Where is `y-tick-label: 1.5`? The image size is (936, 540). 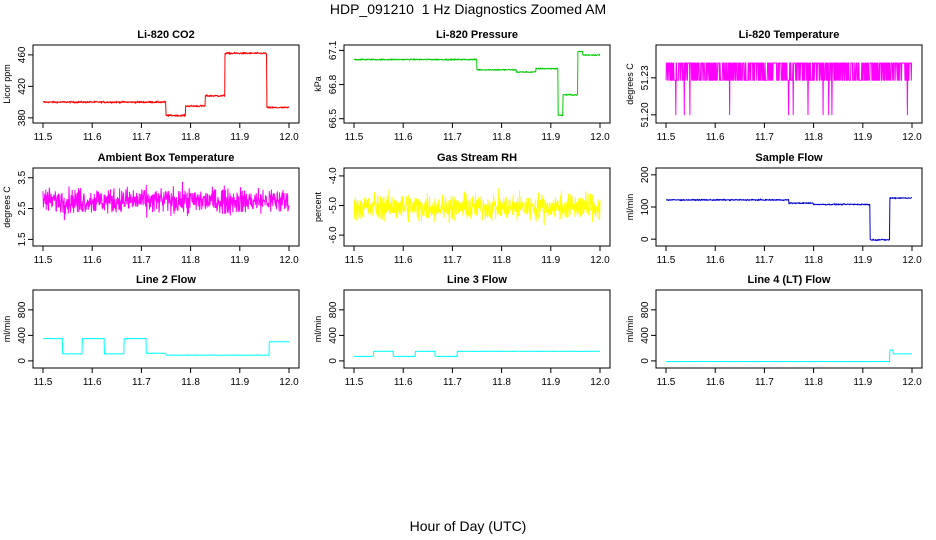 y-tick-label: 1.5 is located at coordinates (22, 239).